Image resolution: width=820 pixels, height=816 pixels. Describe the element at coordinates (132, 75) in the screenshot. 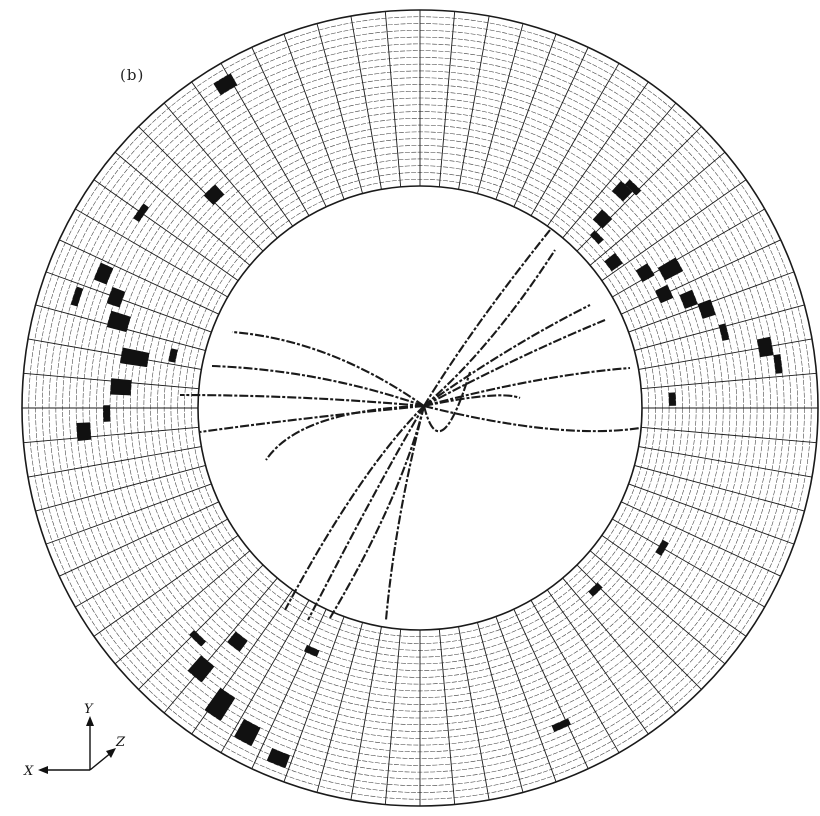

I see `panel-label: (b)` at that location.